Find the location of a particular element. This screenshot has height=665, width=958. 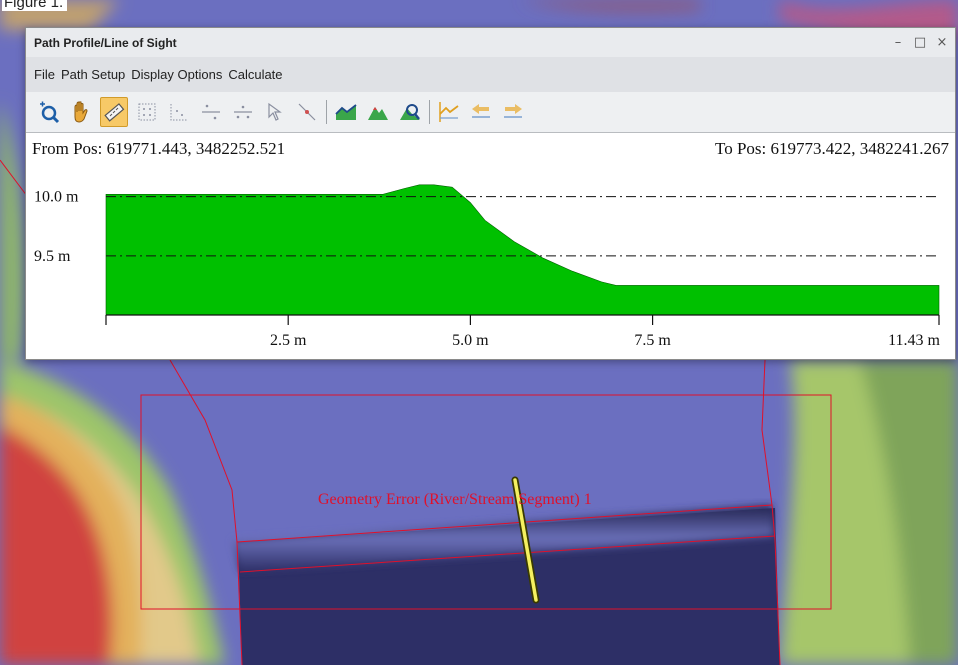

x-tick-label: 11.43 m is located at coordinates (914, 340).